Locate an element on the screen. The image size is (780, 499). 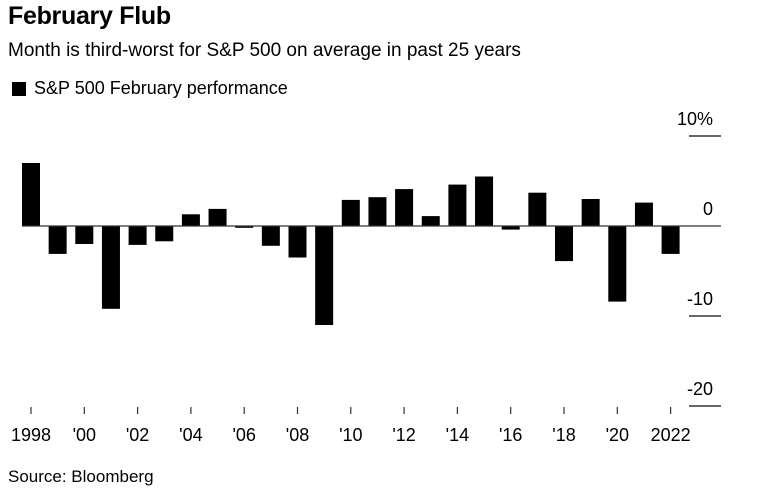
bar-1999 is located at coordinates (57, 240).